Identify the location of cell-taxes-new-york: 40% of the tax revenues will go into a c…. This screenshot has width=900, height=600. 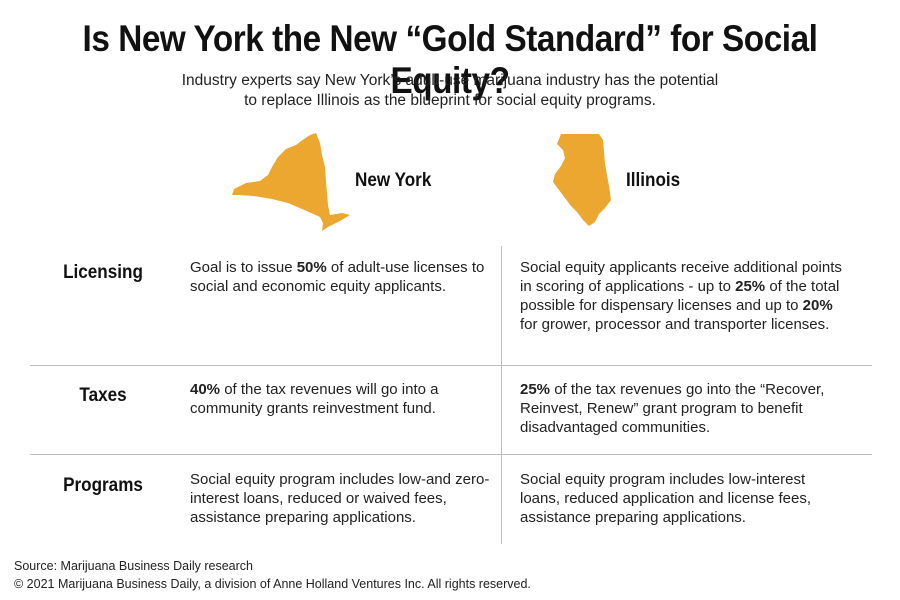
(314, 399).